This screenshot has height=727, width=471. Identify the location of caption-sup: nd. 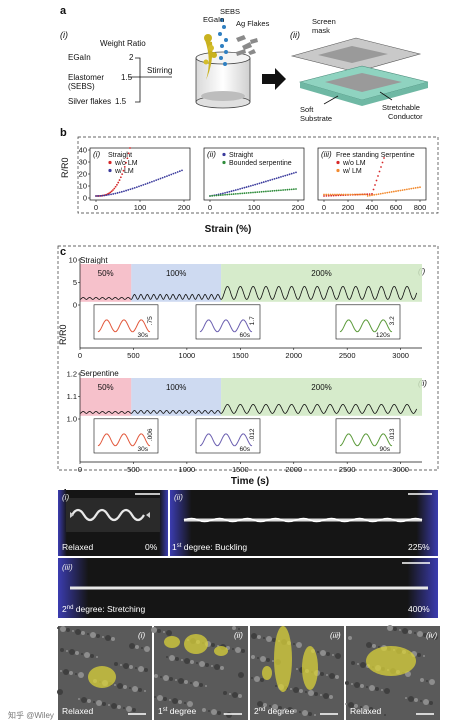
(262, 710).